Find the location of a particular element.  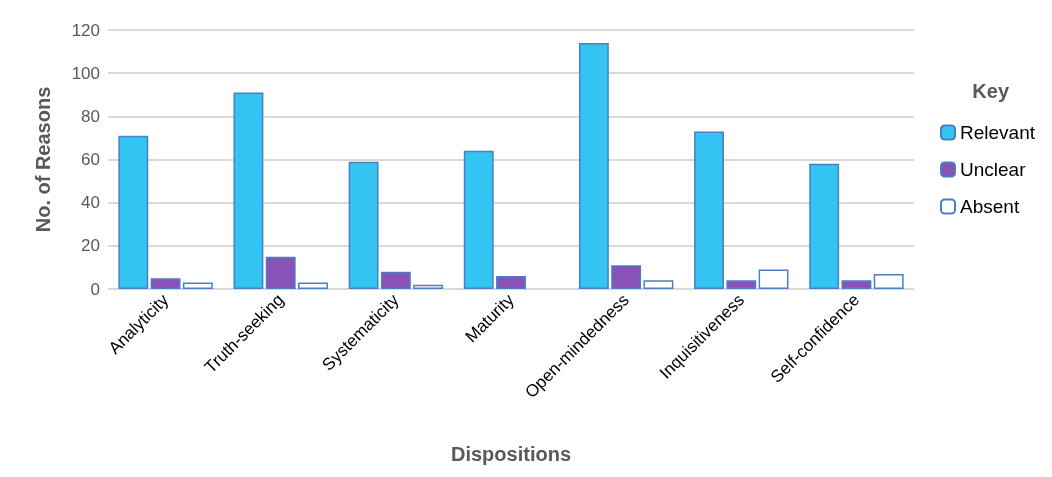

y-tick-label: 80 is located at coordinates (90, 116).